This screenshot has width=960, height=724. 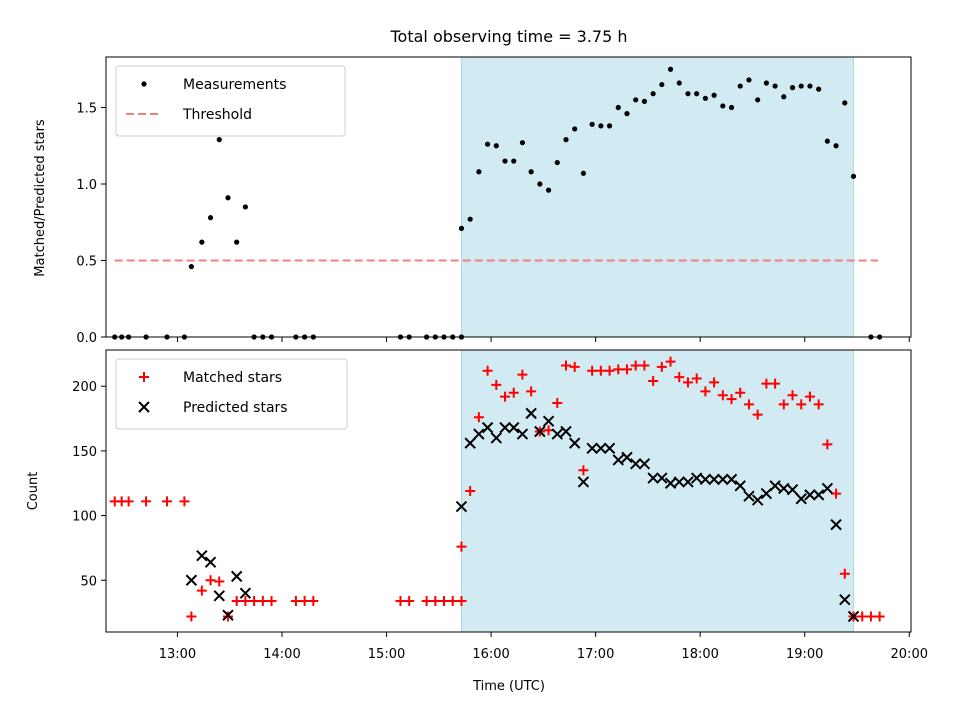 What do you see at coordinates (231, 394) in the screenshot?
I see `legend-box` at bounding box center [231, 394].